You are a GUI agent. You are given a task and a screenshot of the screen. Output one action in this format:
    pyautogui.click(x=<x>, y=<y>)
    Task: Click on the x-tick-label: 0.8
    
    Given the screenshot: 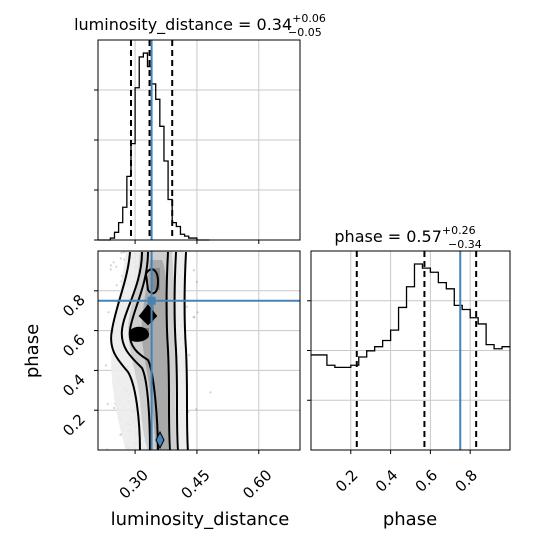 What is the action you would take?
    pyautogui.click(x=466, y=481)
    